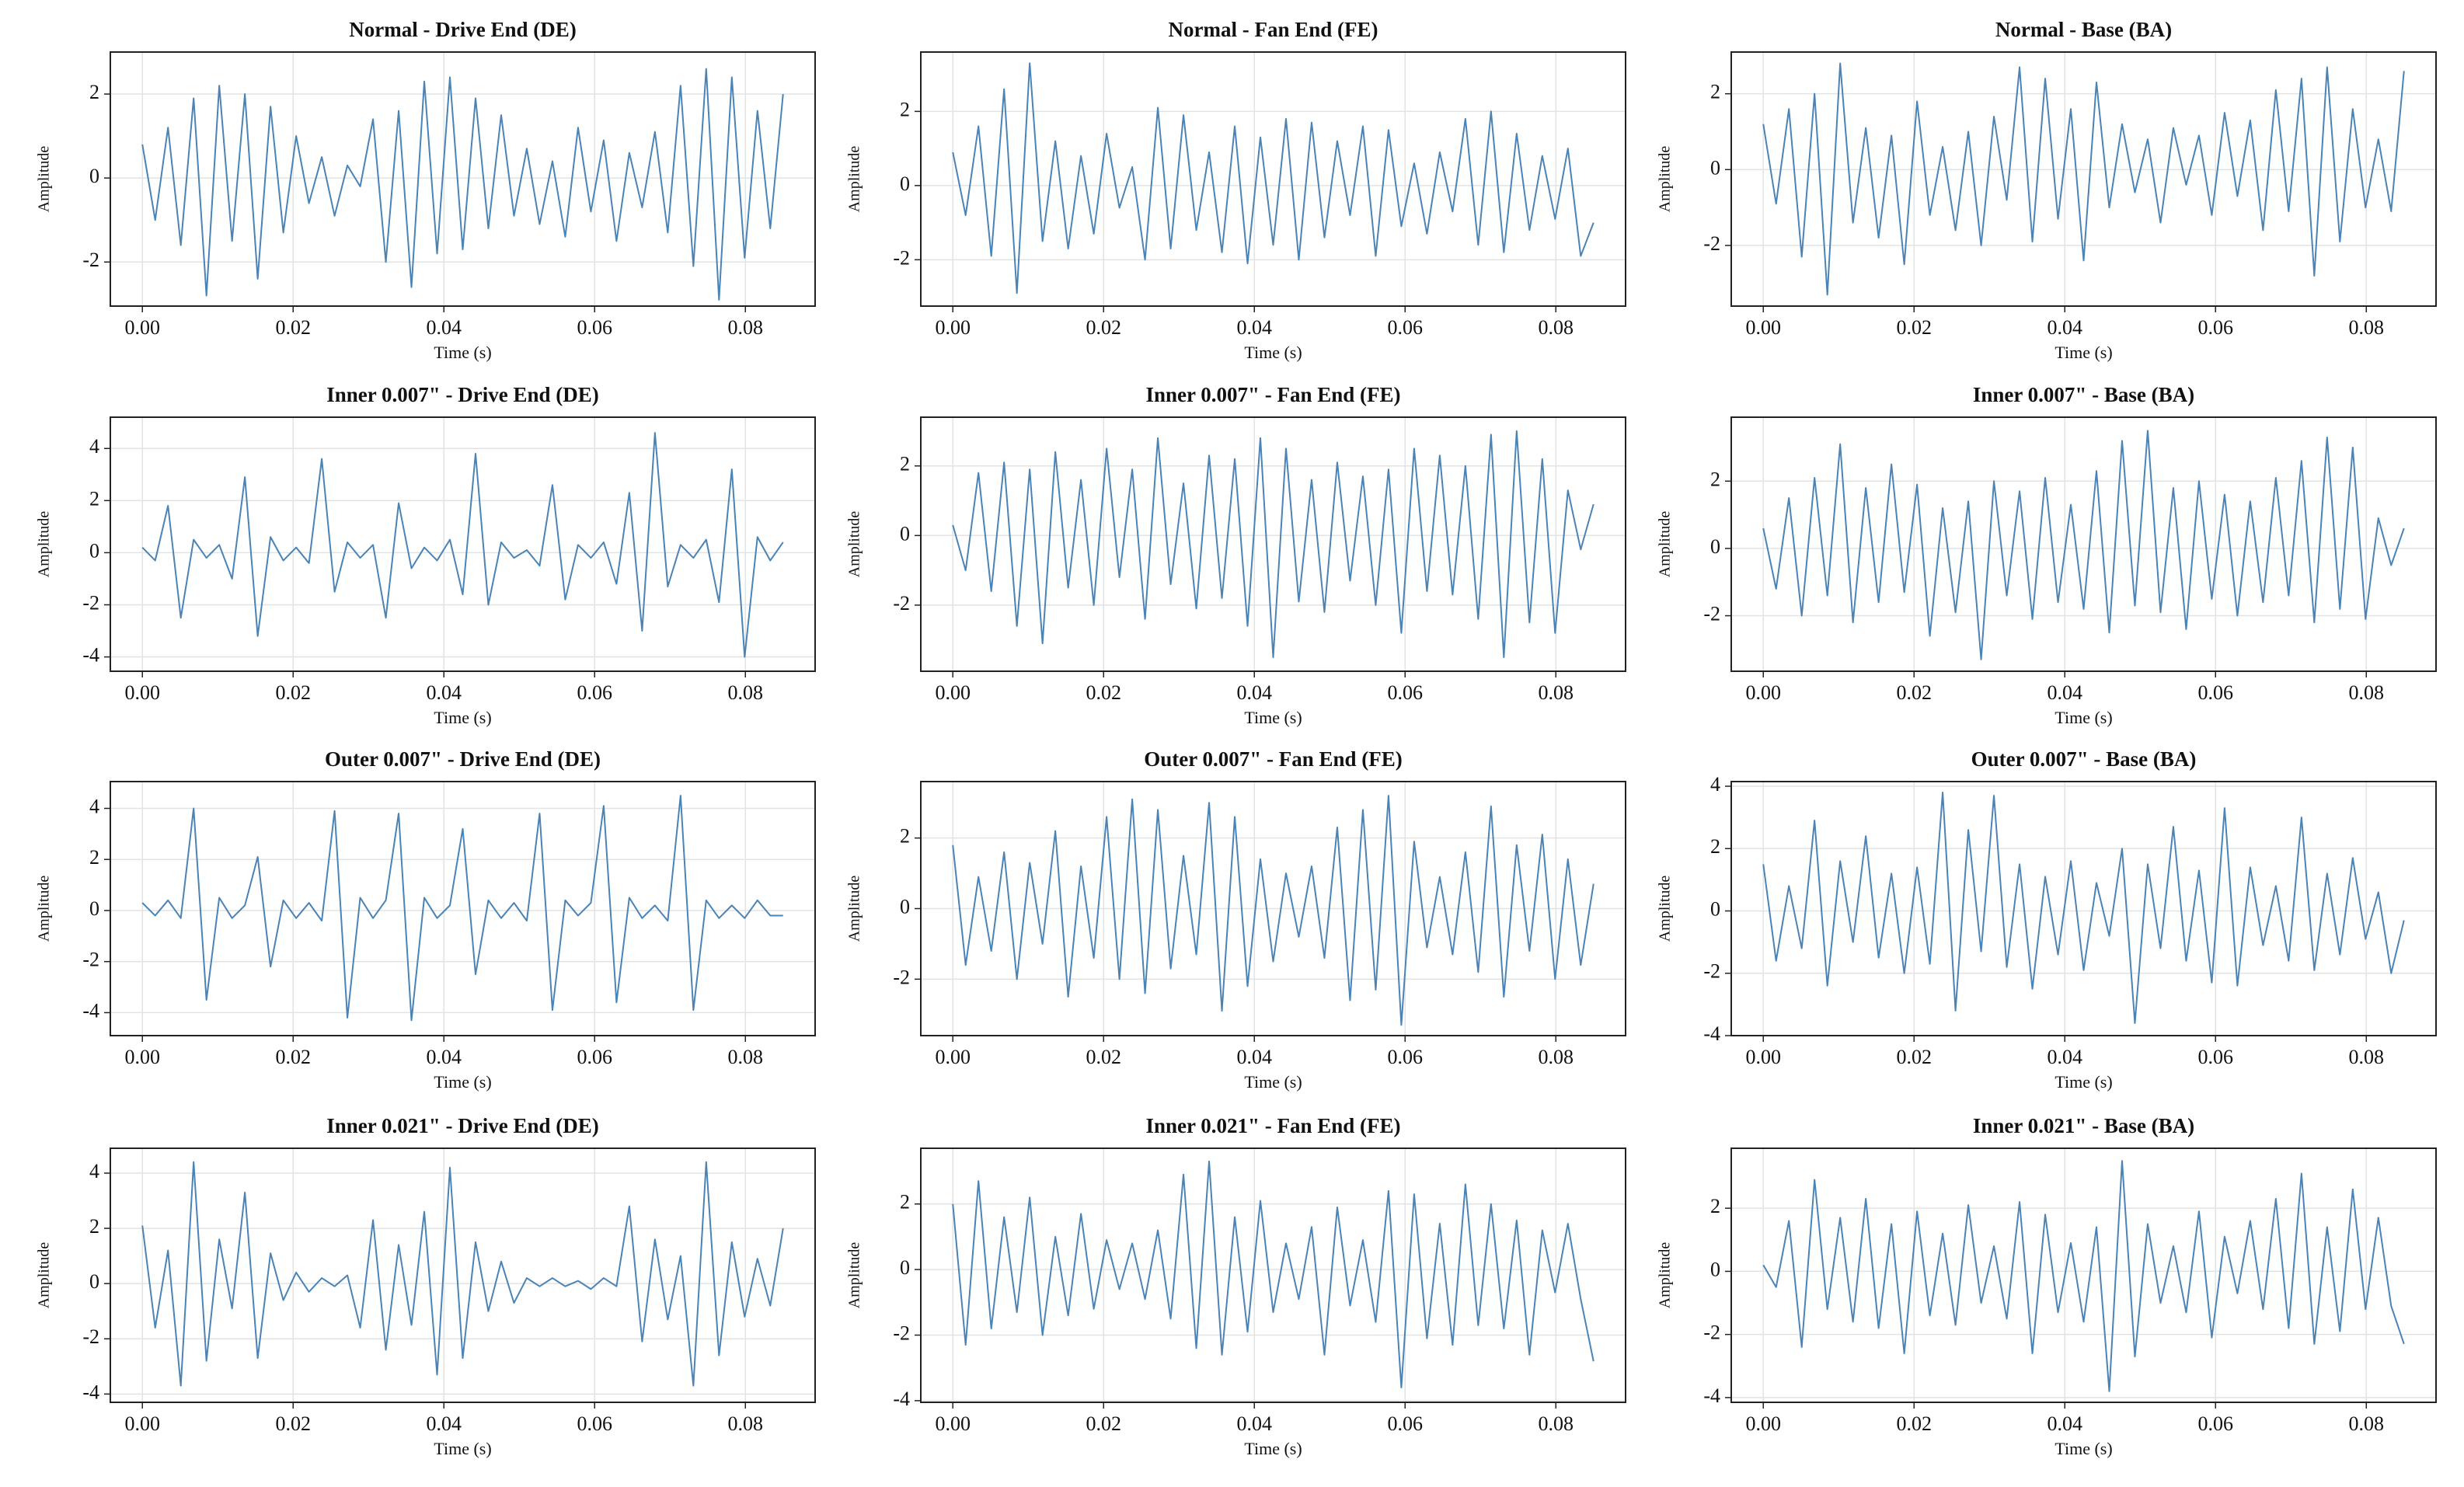 The width and height of the screenshot is (2464, 1487). I want to click on subplot-title: Inner 0.007" - Drive End (DE), so click(462, 394).